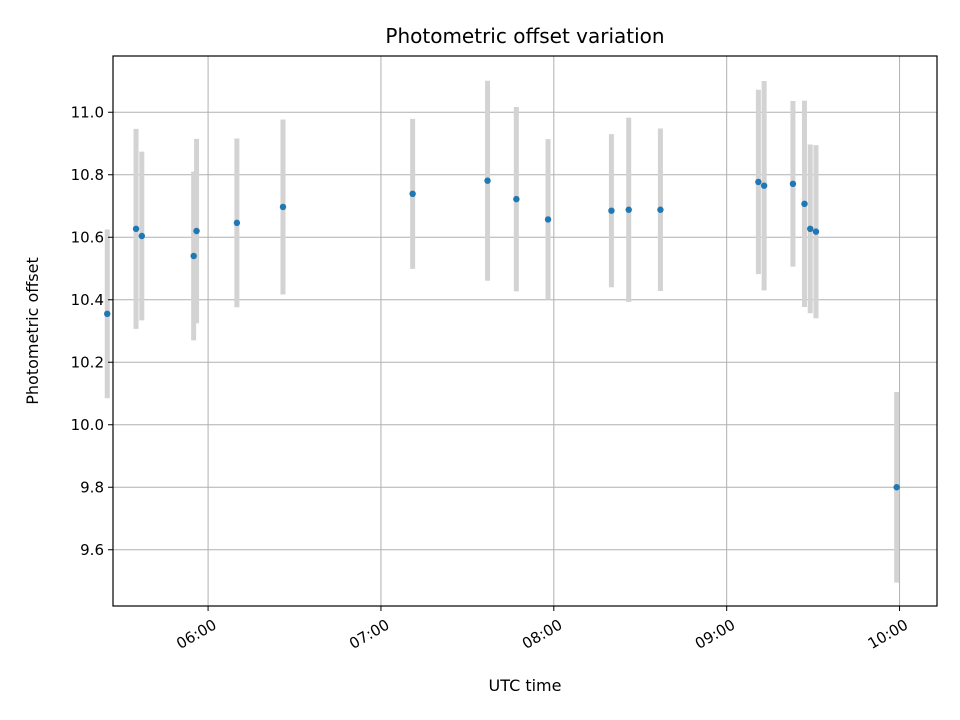 Image resolution: width=960 pixels, height=720 pixels. I want to click on y-axis-ticks: 9.6 9.8 10.0 10.2 10.4 10.6 10.8 11.0, so click(92, 331).